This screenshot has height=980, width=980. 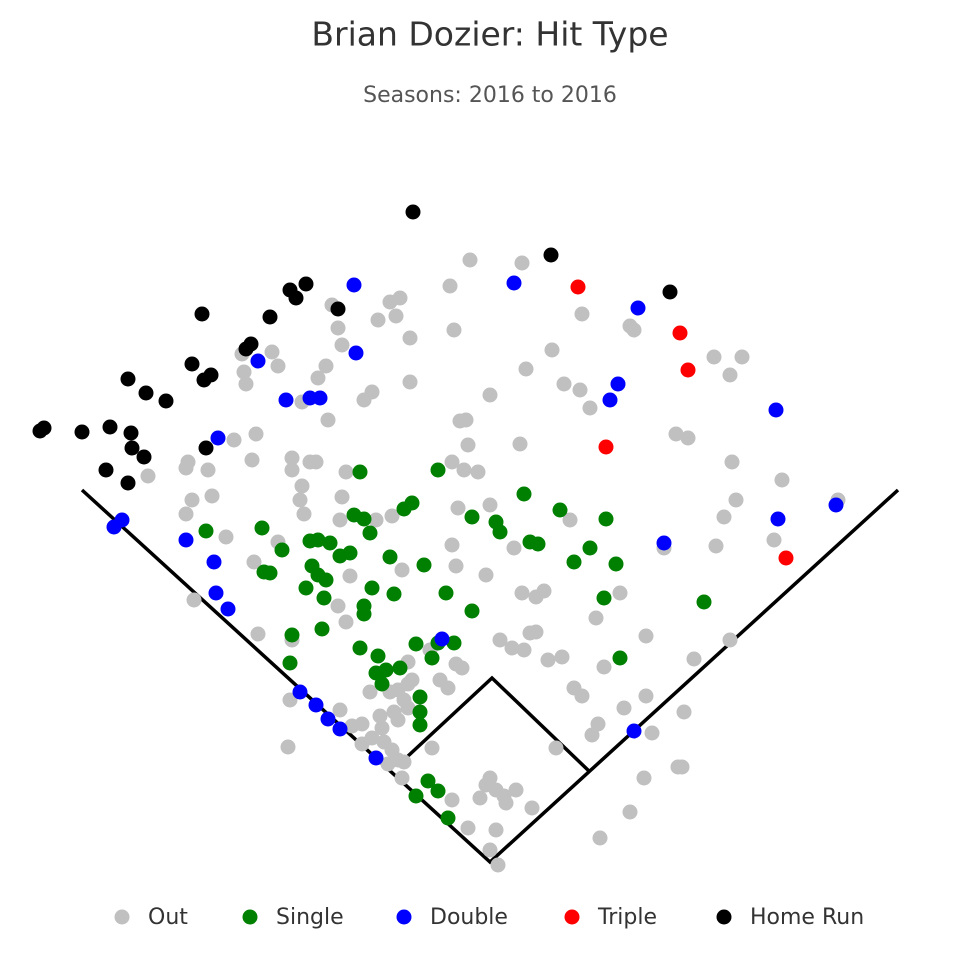 I want to click on infield, so click(x=499, y=724).